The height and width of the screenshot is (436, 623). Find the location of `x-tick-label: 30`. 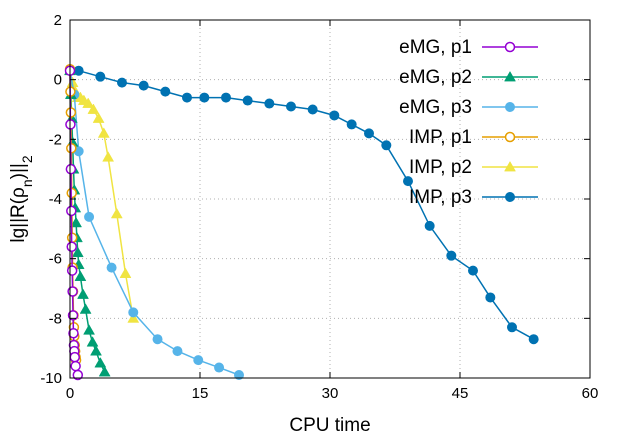

x-tick-label: 30 is located at coordinates (330, 393).